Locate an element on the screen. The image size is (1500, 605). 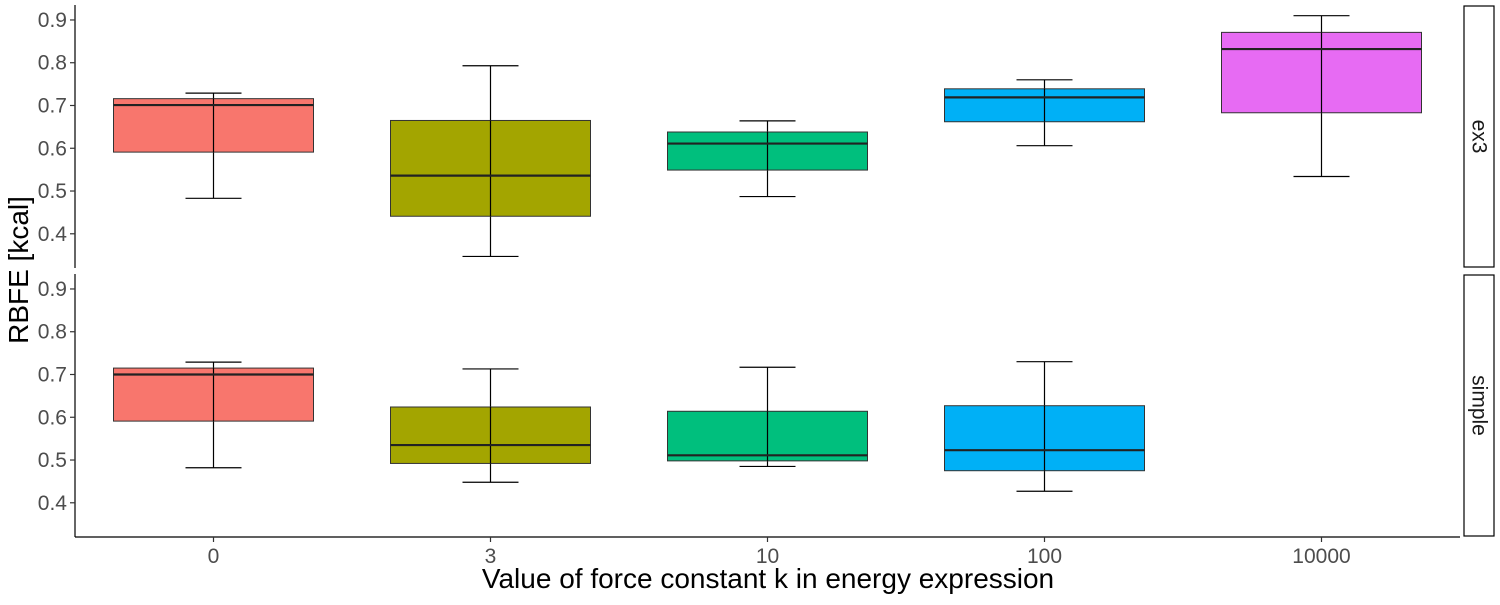
y-axis-title: RBFE [kcal] is located at coordinates (18, 270).